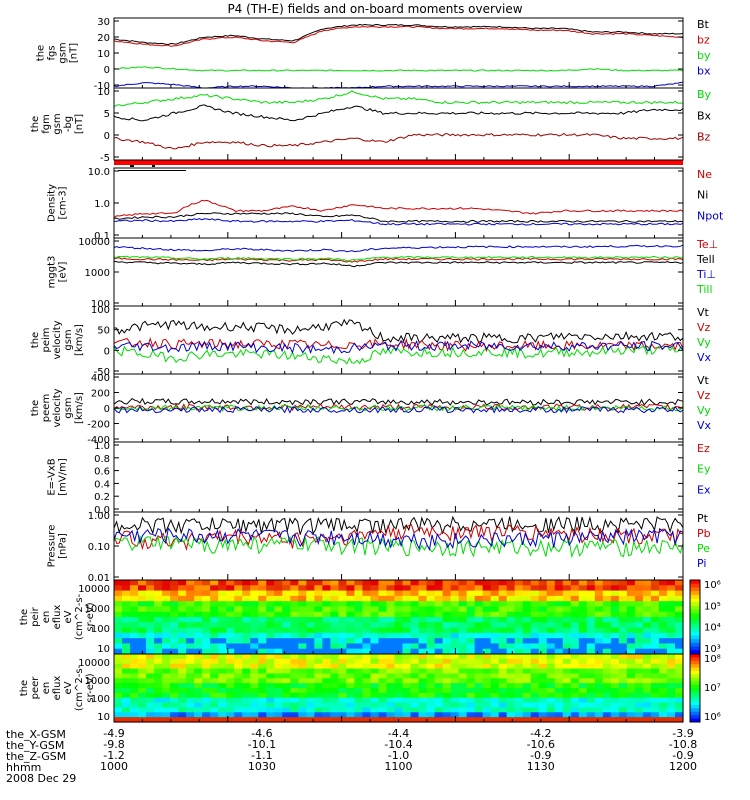 The width and height of the screenshot is (750, 800). Describe the element at coordinates (703, 24) in the screenshot. I see `legend-bt: Bt` at that location.